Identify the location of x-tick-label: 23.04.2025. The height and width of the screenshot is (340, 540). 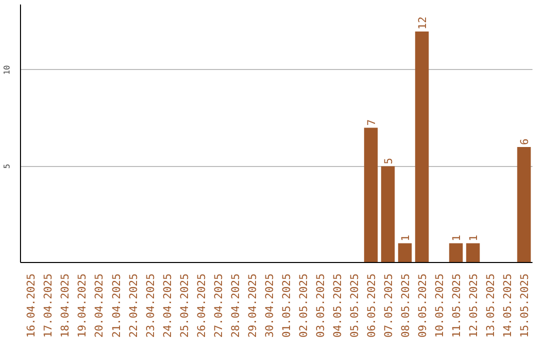
(150, 306).